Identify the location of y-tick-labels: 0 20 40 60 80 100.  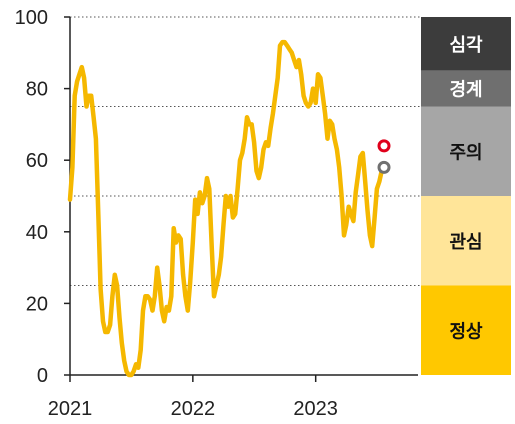
(42, 197).